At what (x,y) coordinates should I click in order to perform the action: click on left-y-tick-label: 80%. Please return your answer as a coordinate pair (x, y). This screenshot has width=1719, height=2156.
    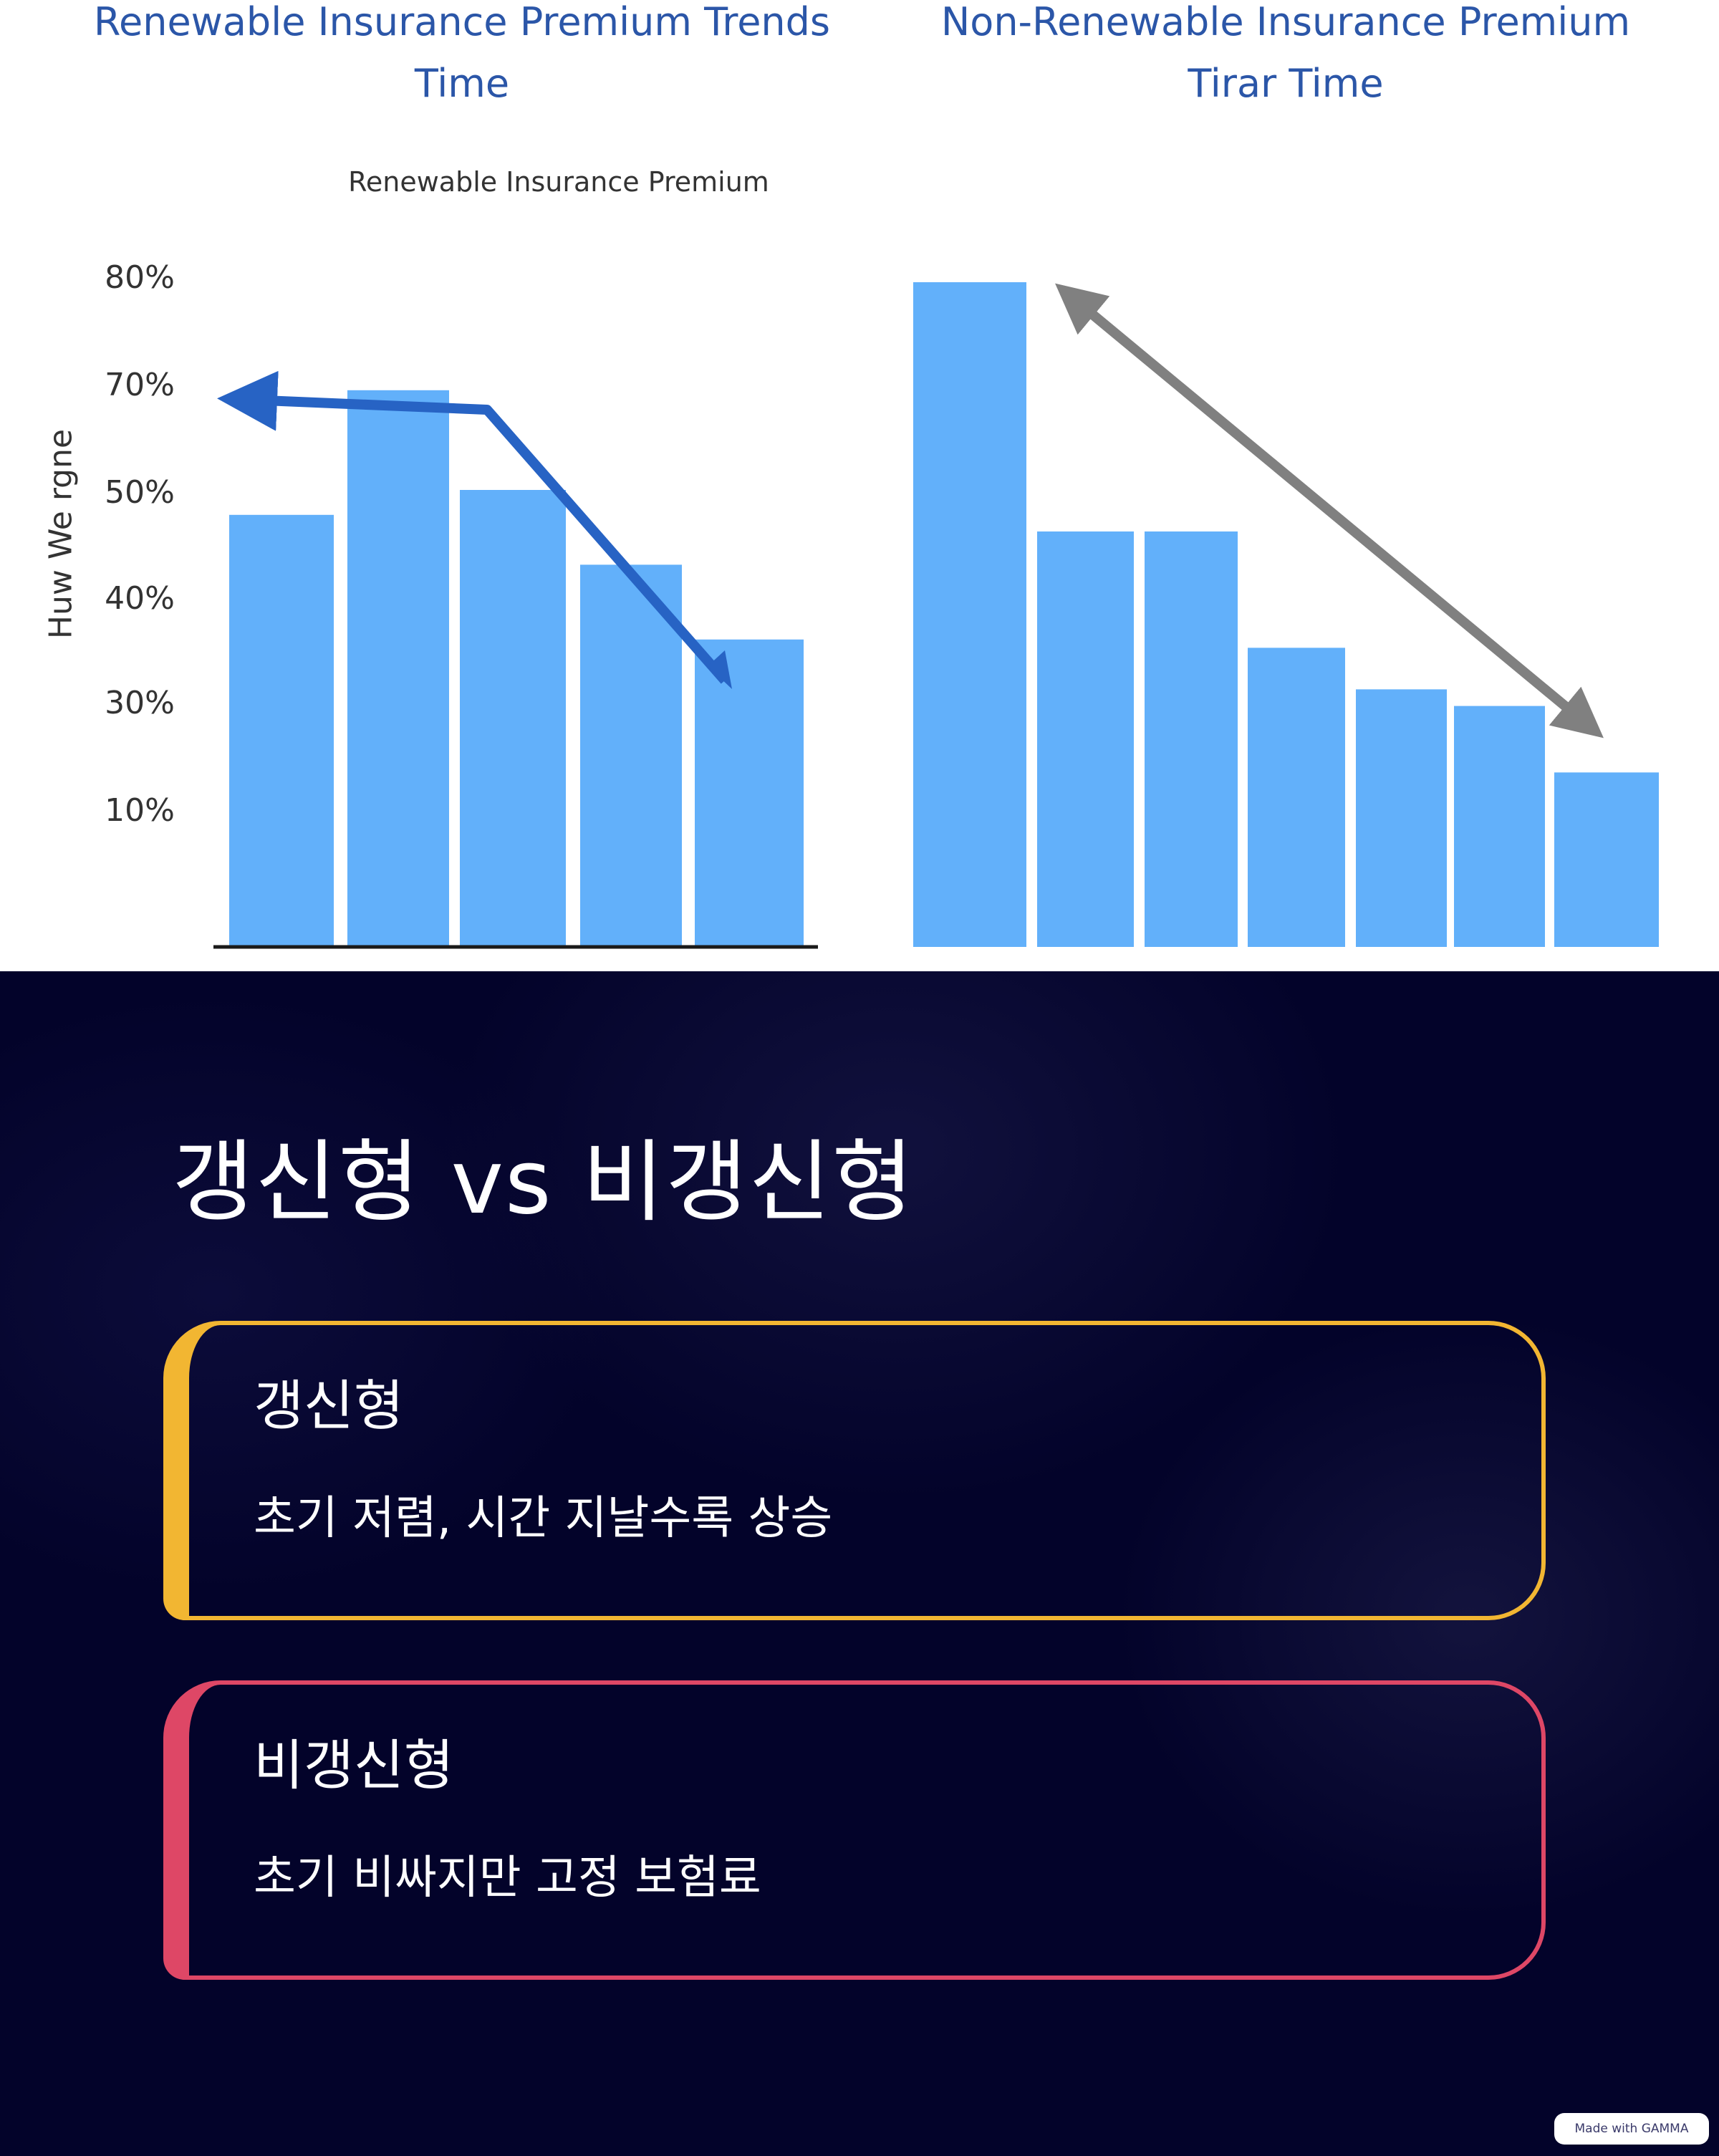
    Looking at the image, I should click on (140, 277).